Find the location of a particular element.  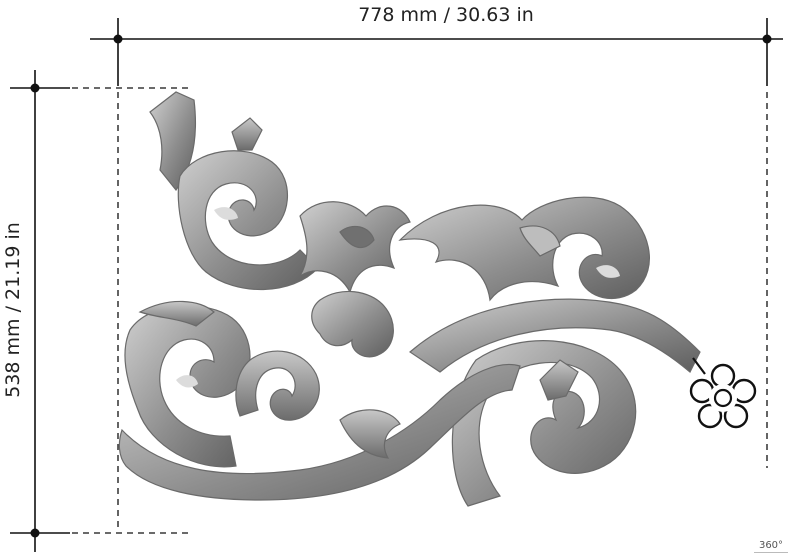

height-dimension-label: 538 mm / 21.19 in is located at coordinates (13, 310).